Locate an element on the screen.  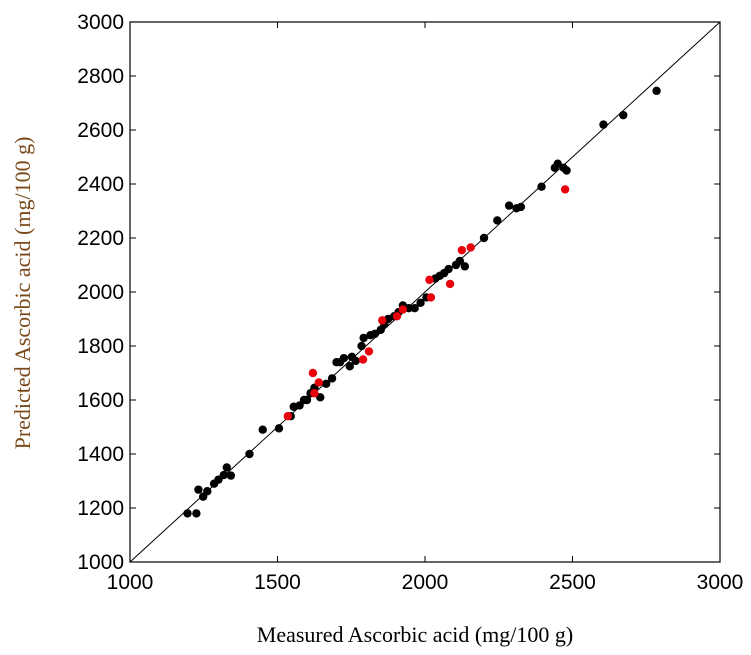
y-tick-label-10: 2800 is located at coordinates (100, 76).